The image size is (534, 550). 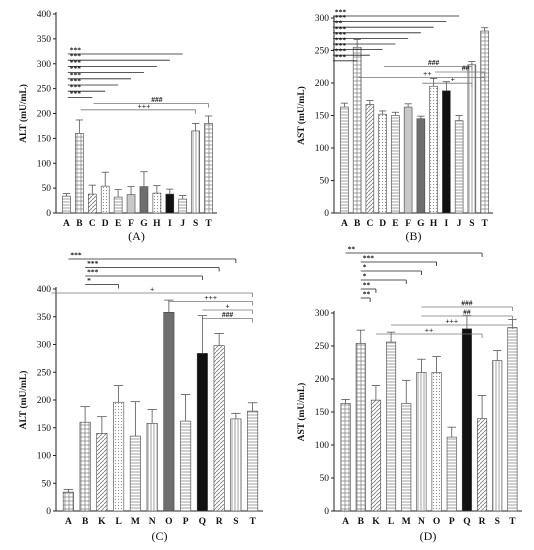 I want to click on bar-E, so click(x=395, y=164).